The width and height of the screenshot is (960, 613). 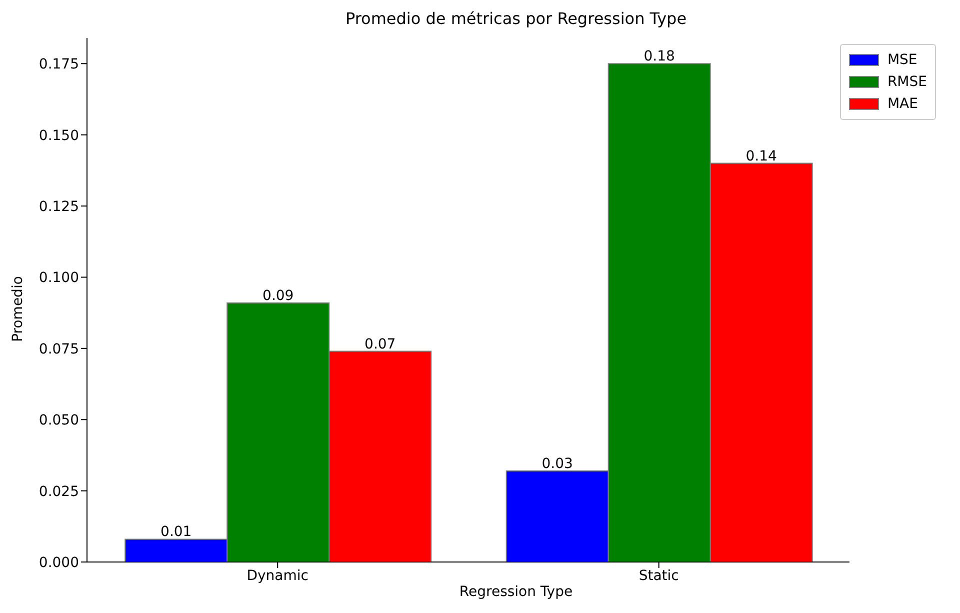 I want to click on data-label: 0.07, so click(x=380, y=344).